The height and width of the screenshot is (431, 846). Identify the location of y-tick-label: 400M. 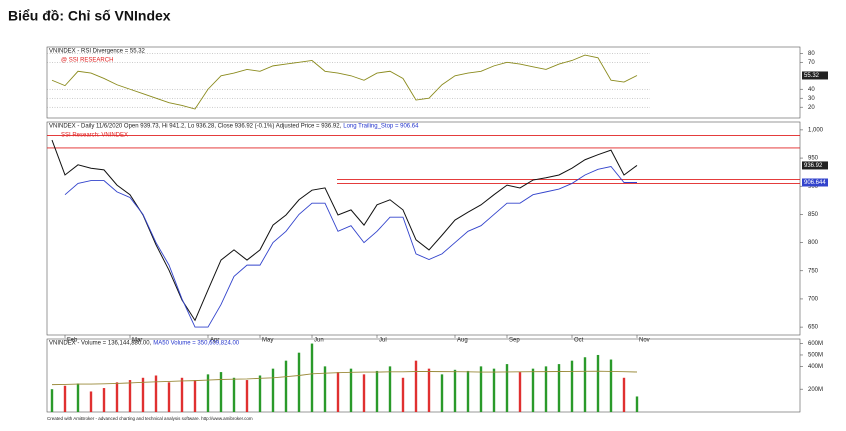
(815, 367).